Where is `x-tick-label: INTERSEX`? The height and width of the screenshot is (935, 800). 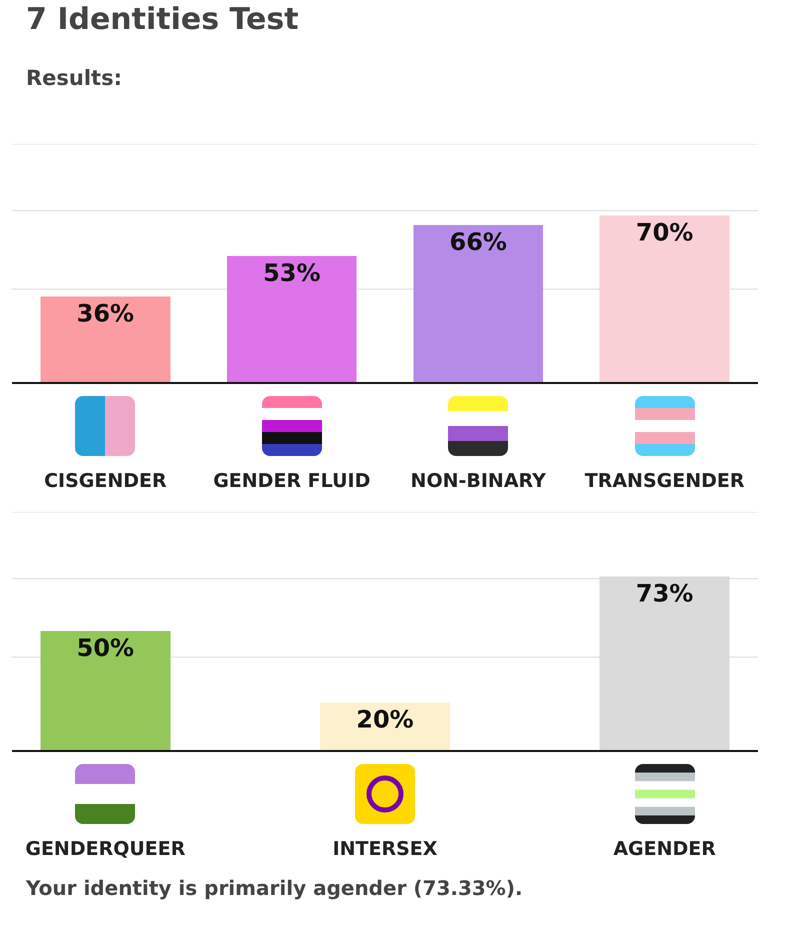
x-tick-label: INTERSEX is located at coordinates (385, 849).